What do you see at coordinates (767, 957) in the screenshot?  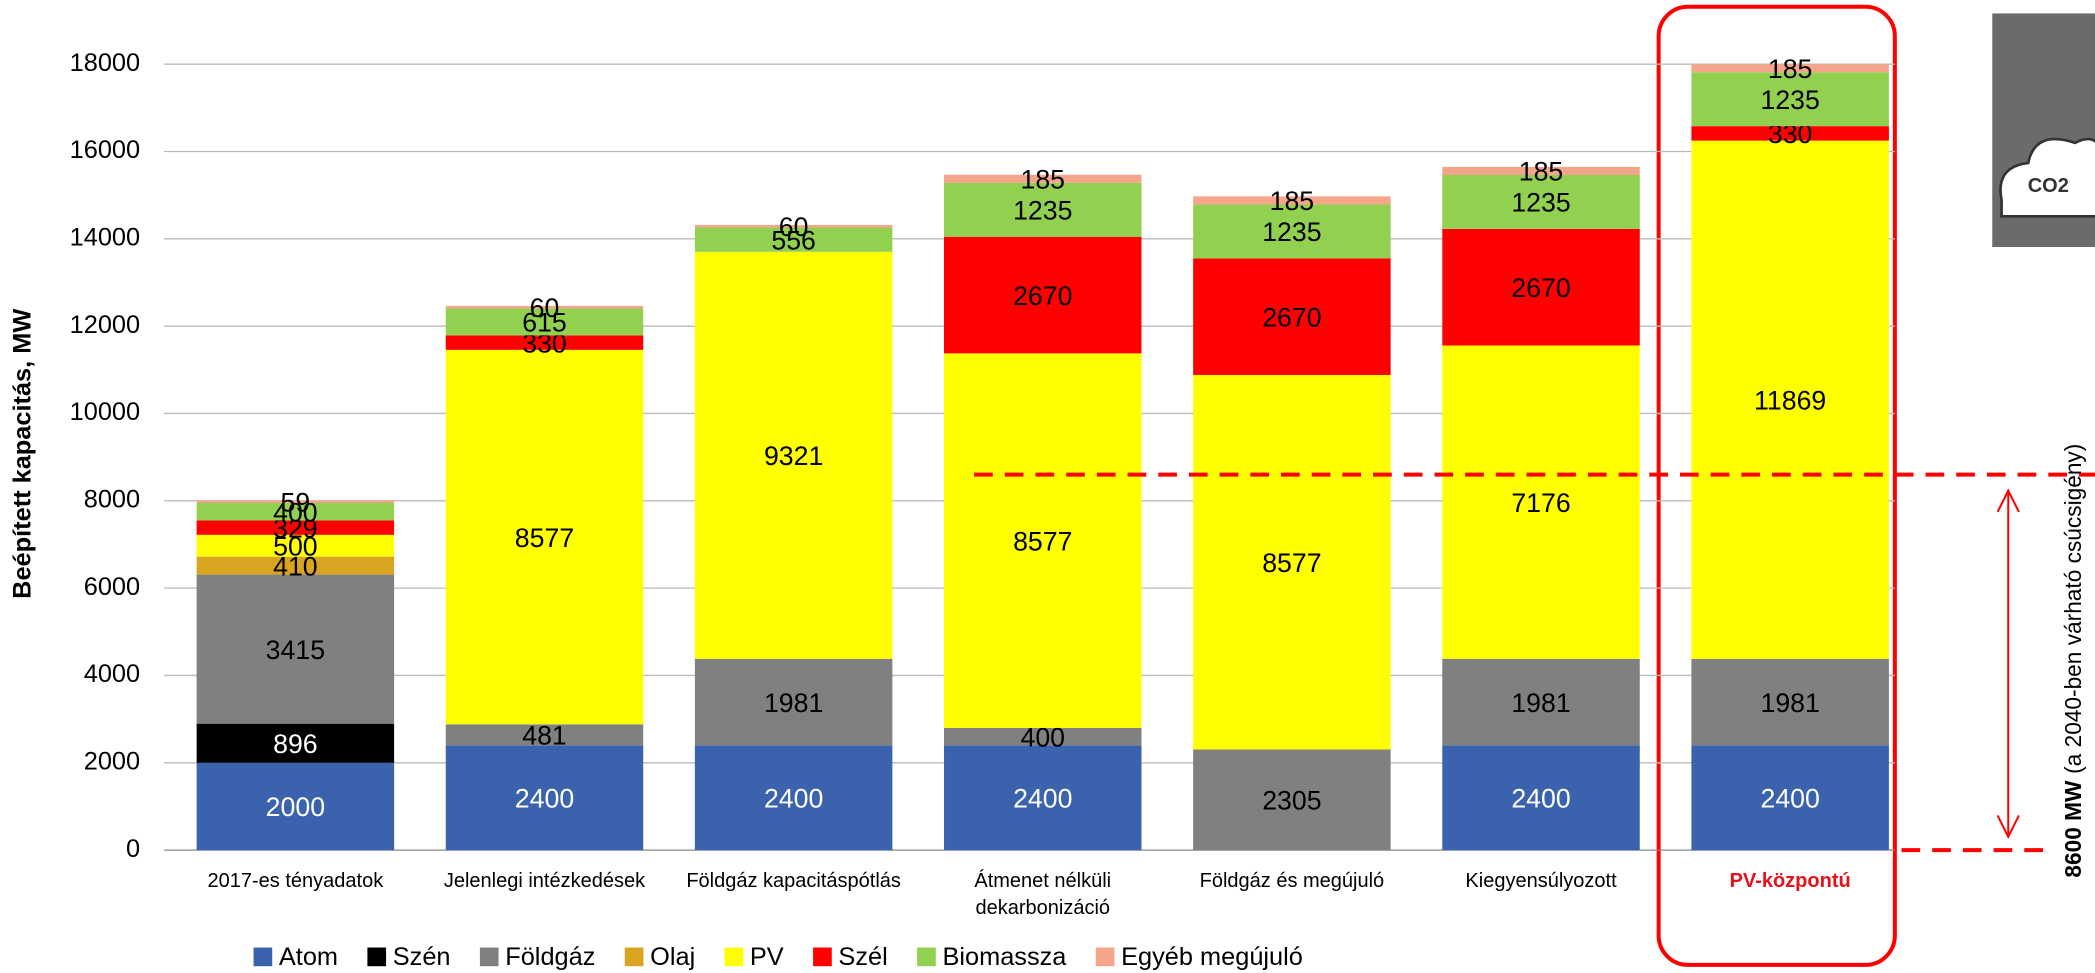 I see `legend-label: PV` at bounding box center [767, 957].